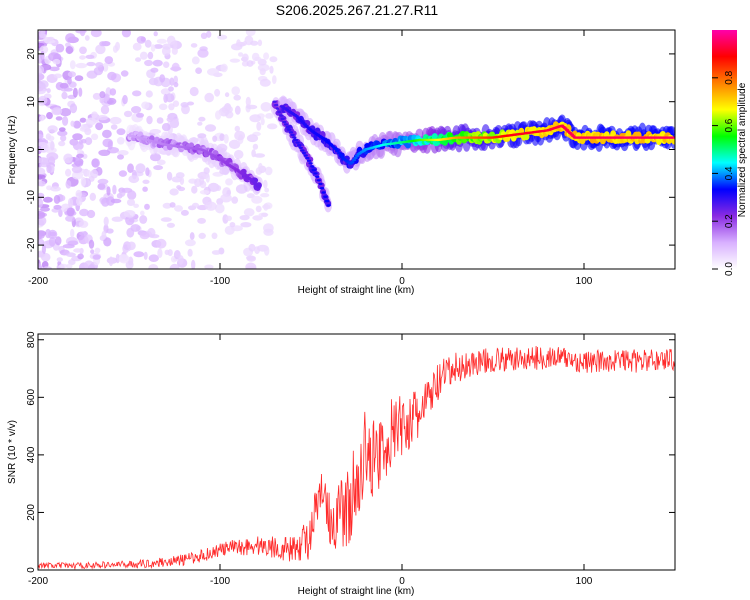 The height and width of the screenshot is (600, 750). Describe the element at coordinates (356, 591) in the screenshot. I see `snr-x-axis-label: Height of straight line (km)` at that location.